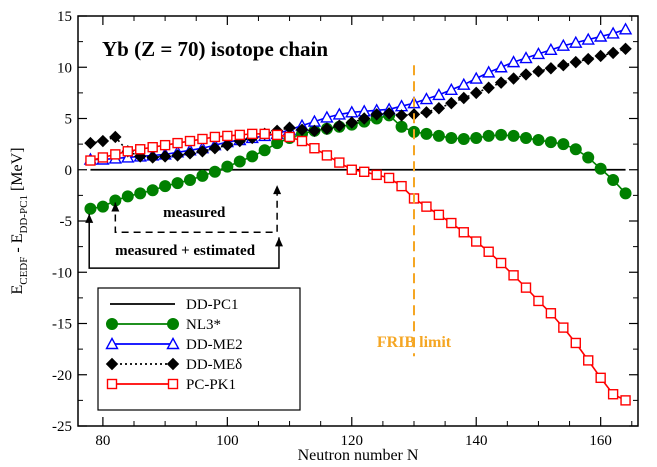  What do you see at coordinates (64, 17) in the screenshot?
I see `y-tick-label: 15` at bounding box center [64, 17].